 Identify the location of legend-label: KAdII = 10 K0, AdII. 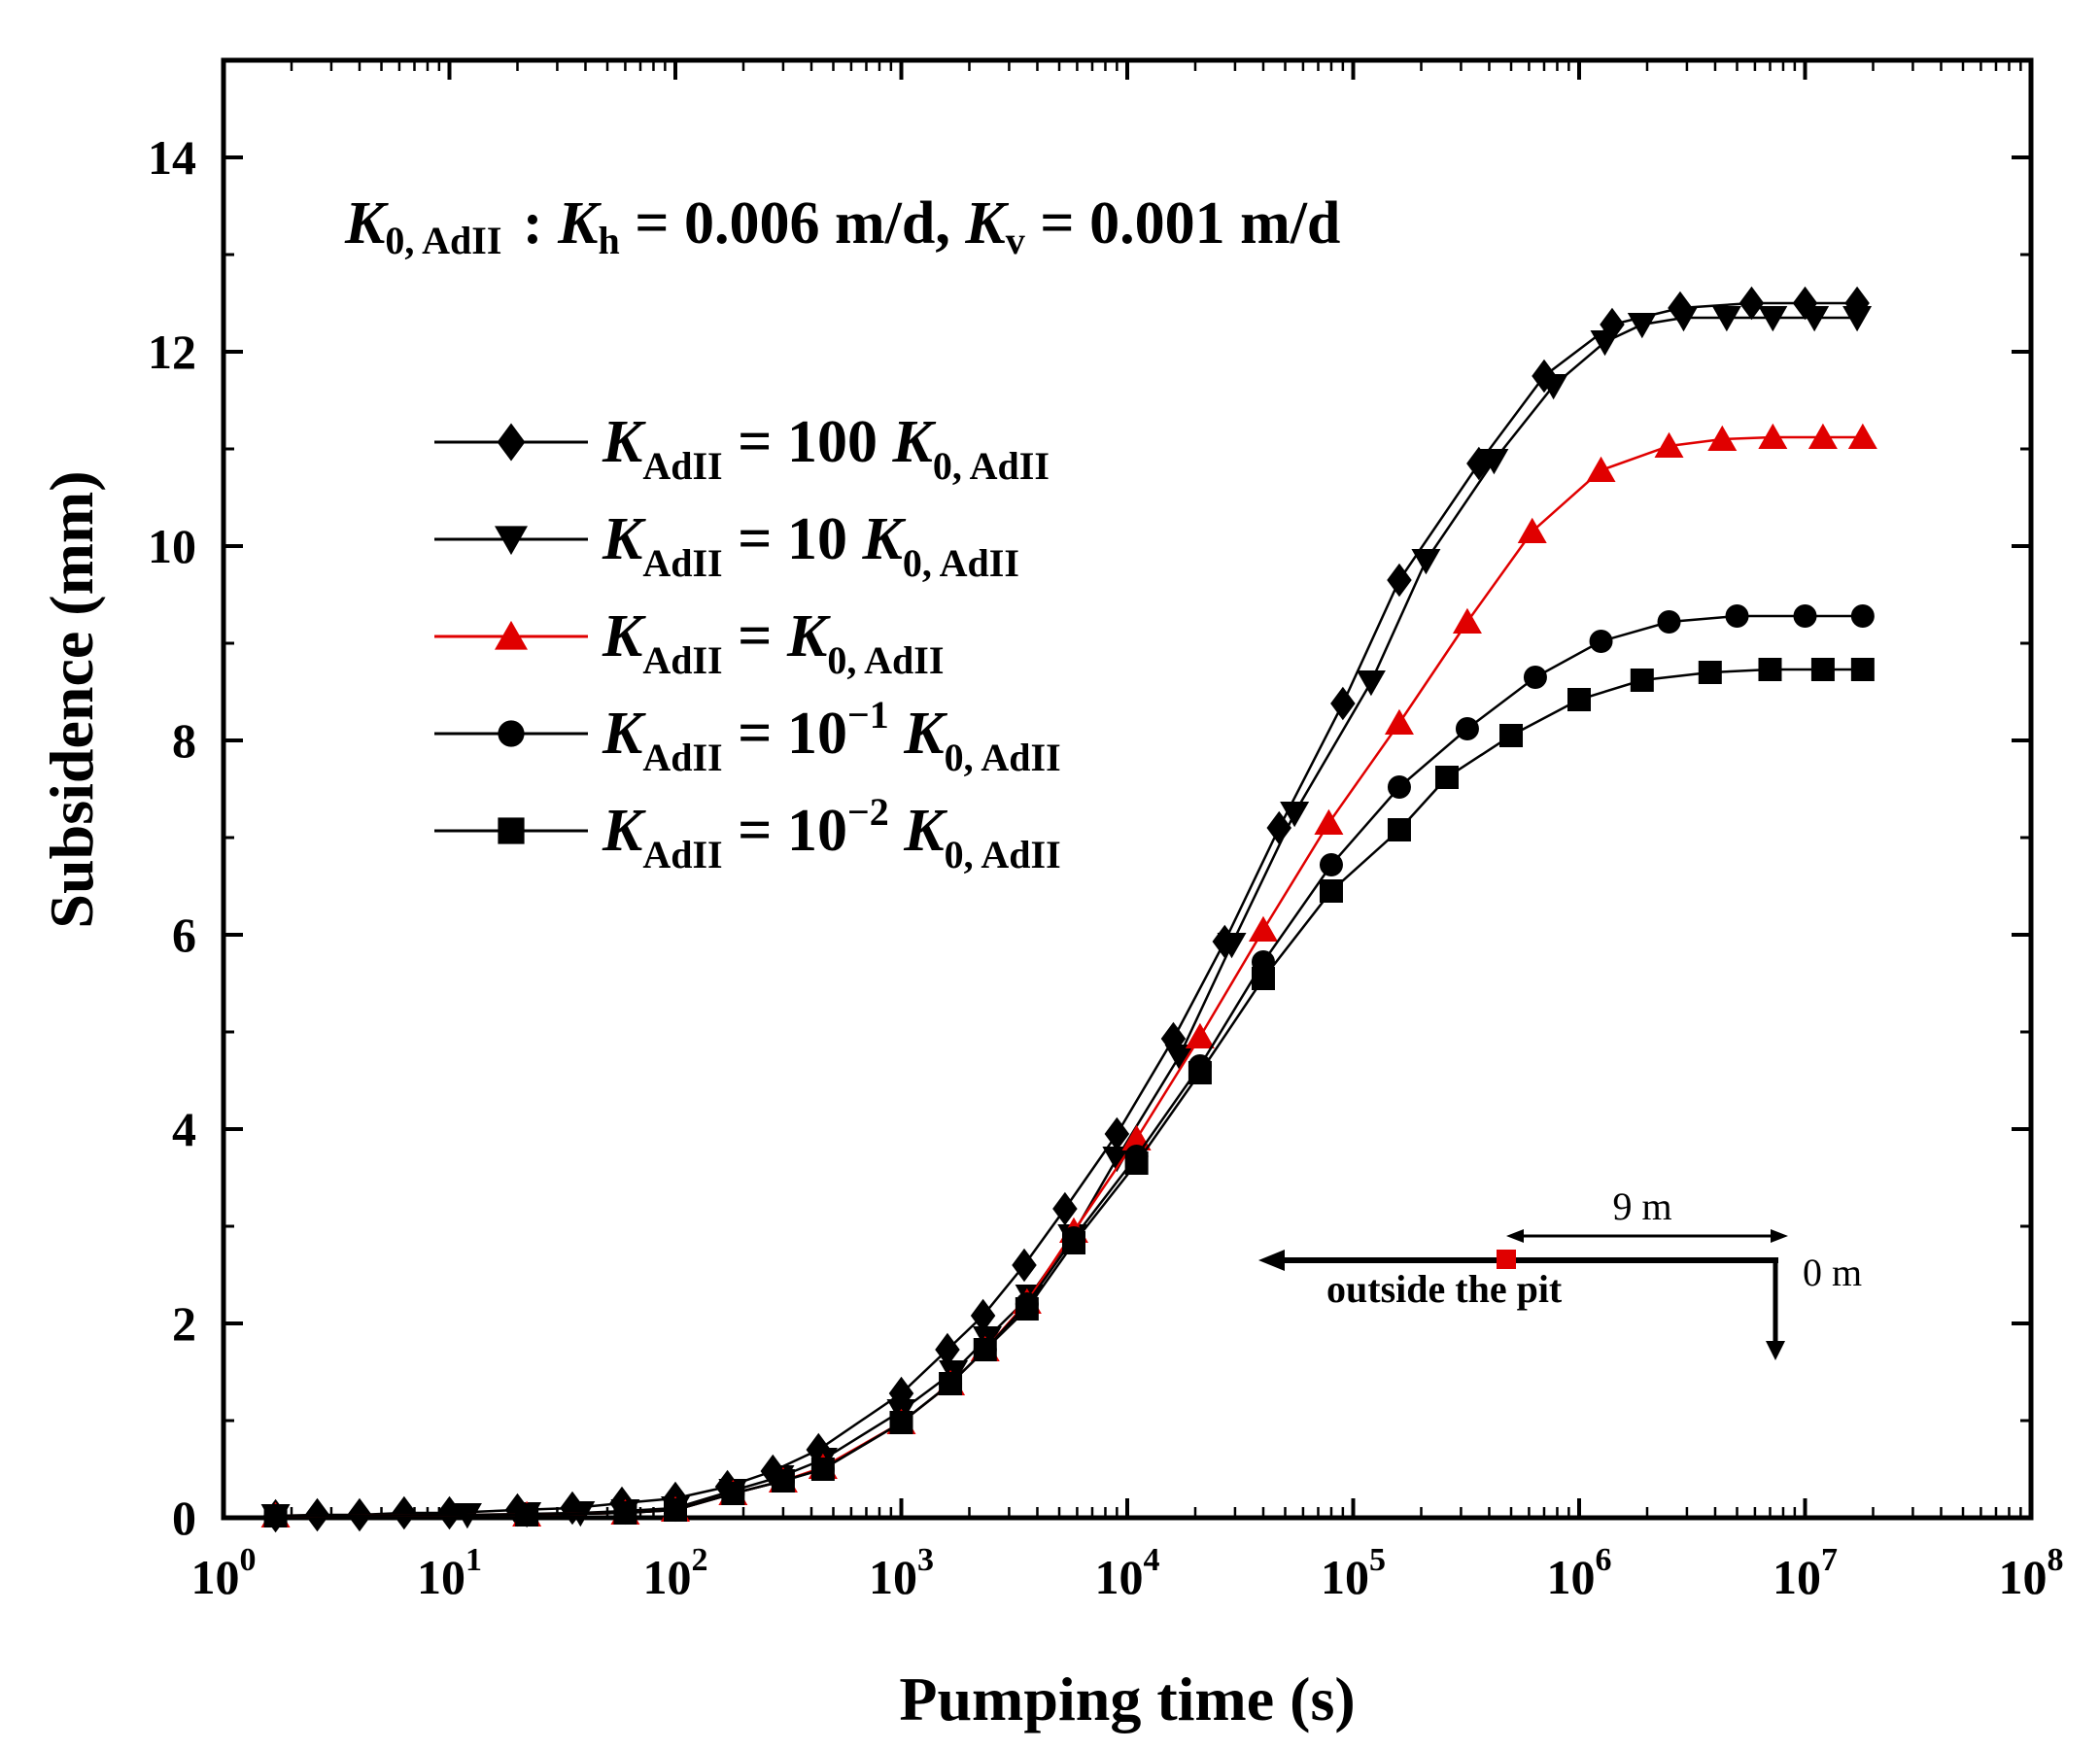
(810, 545).